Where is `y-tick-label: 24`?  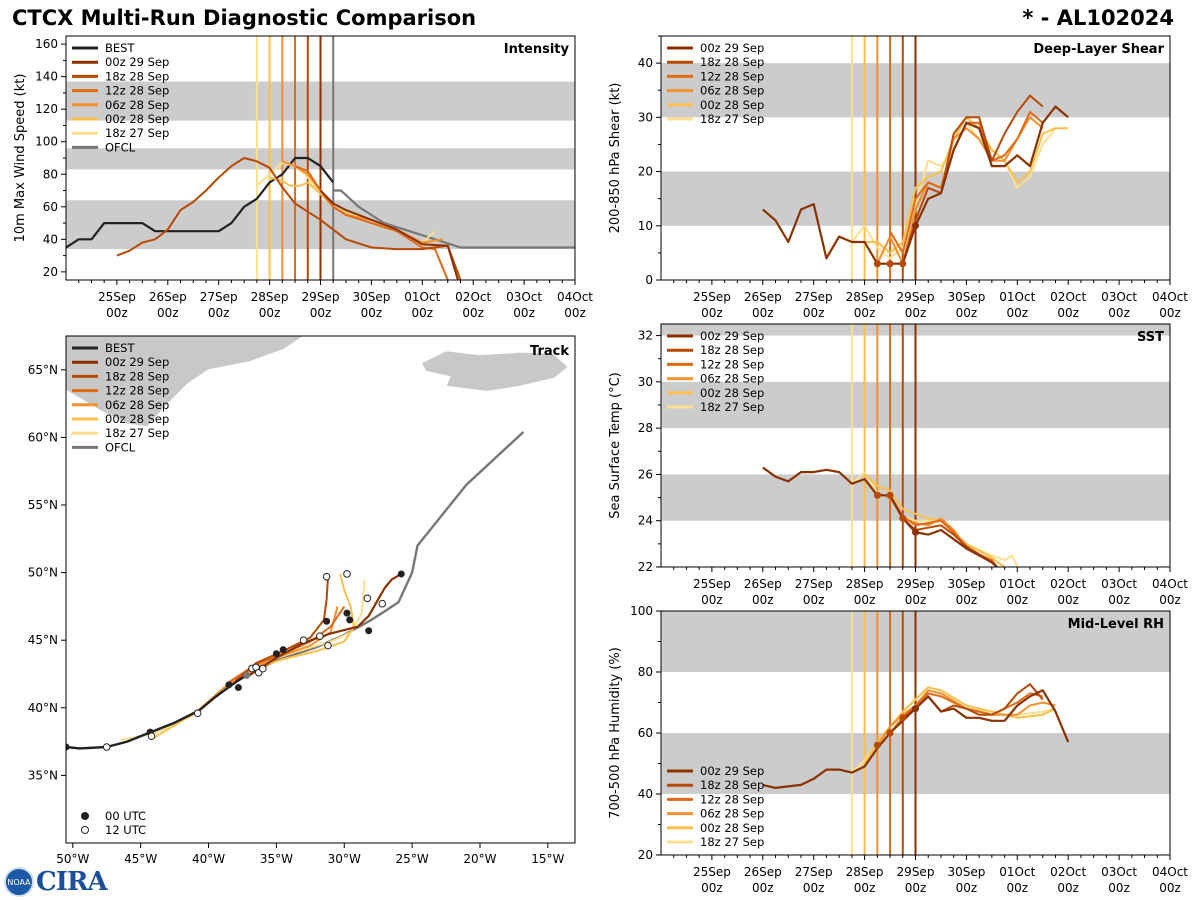
y-tick-label: 24 is located at coordinates (645, 521).